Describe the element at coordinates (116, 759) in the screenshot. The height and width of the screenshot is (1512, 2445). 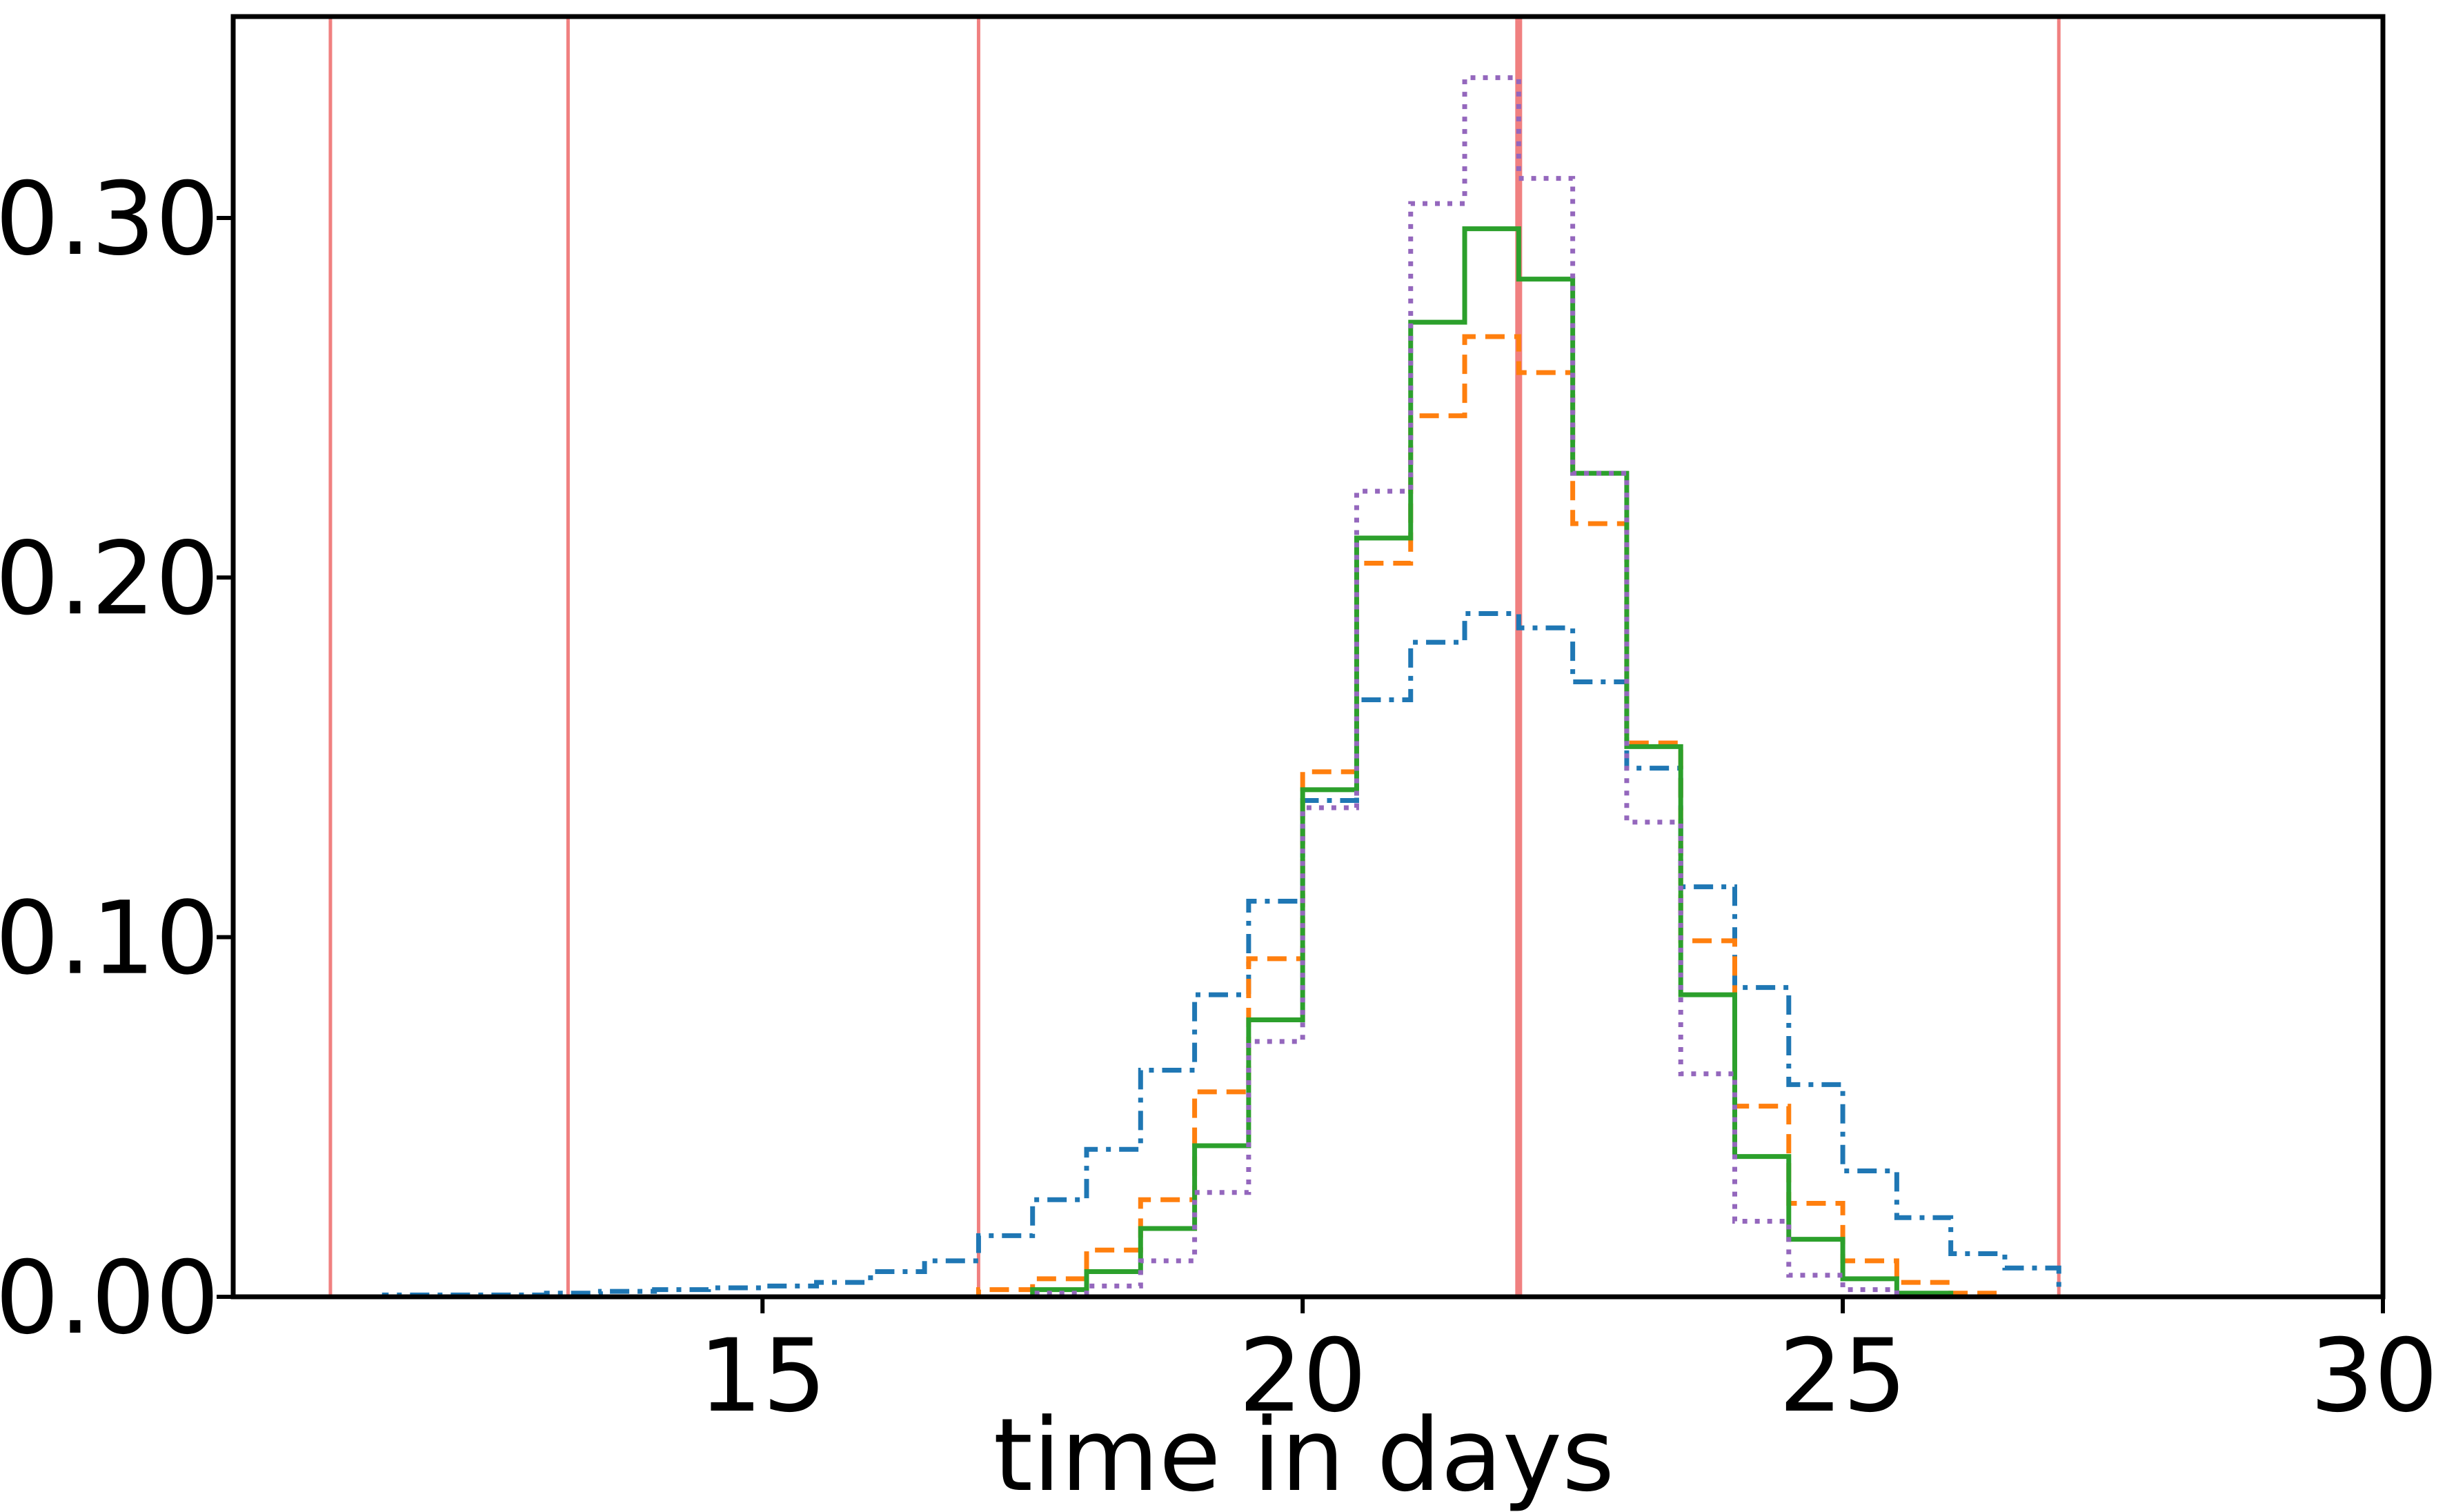
I see `y-axis: 0.00 0.10 0.20 0.30` at that location.